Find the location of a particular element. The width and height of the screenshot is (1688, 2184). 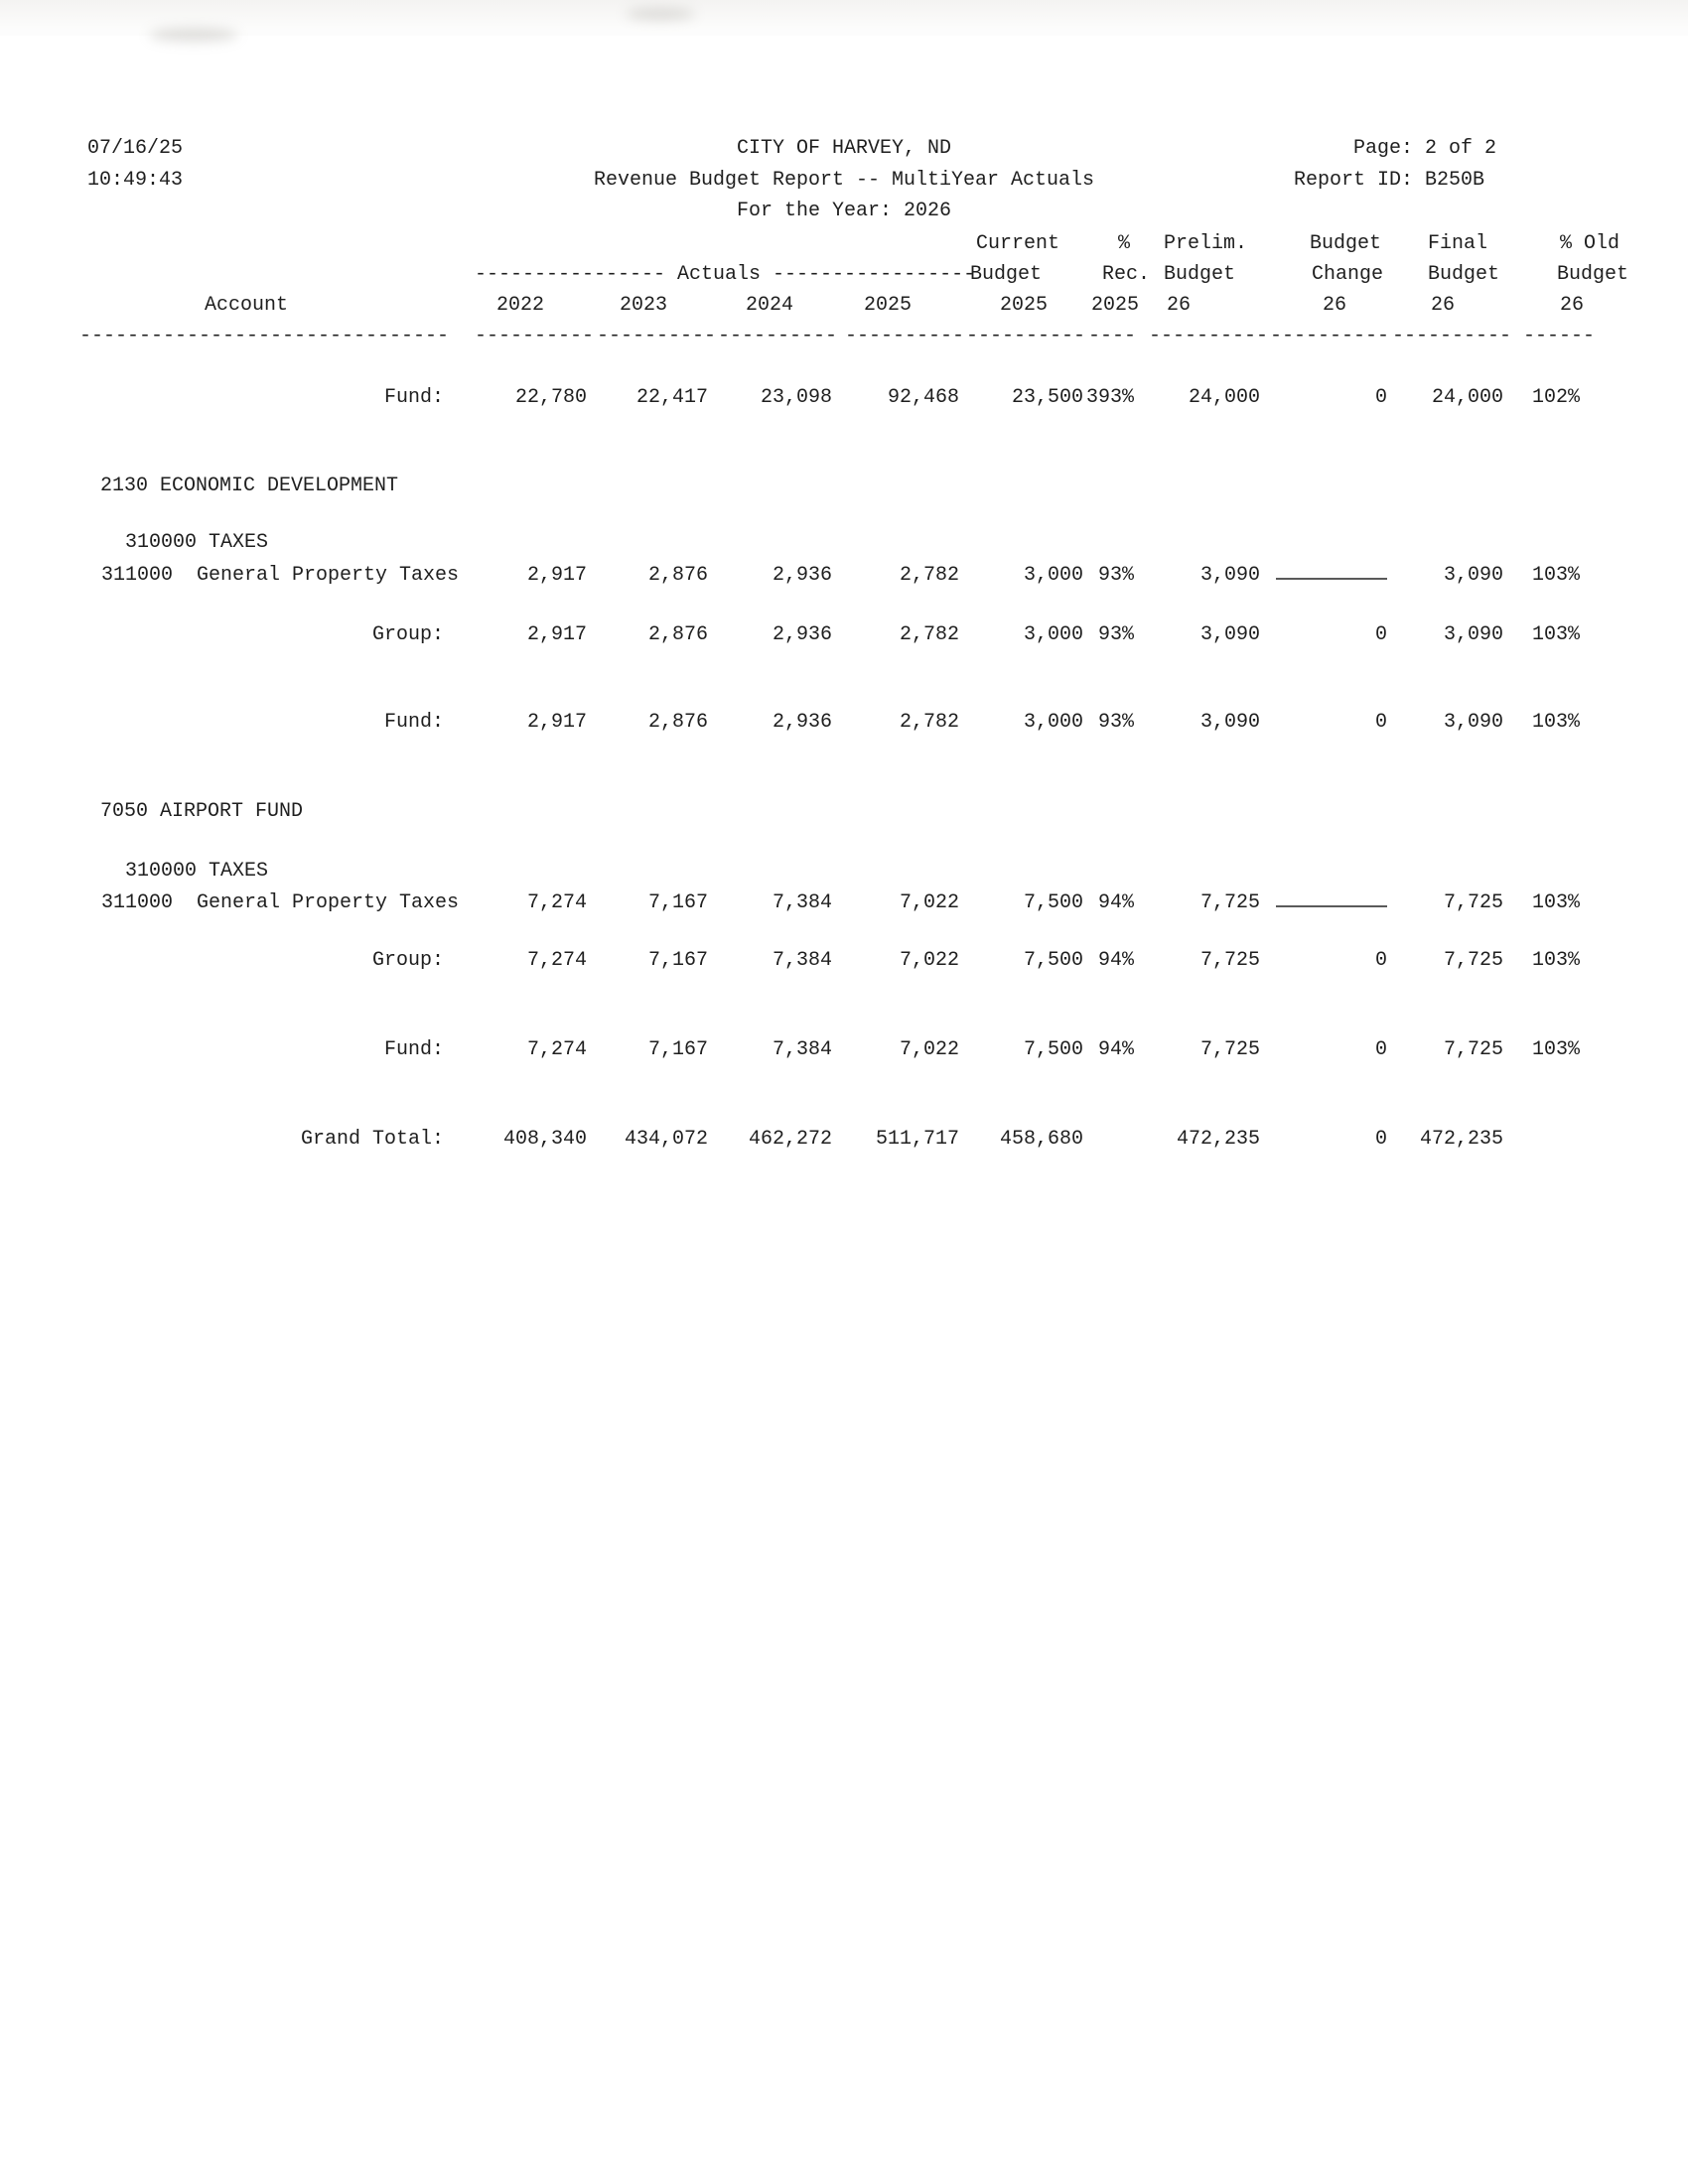

report-year-line: For the Year: 2026 is located at coordinates (844, 211).